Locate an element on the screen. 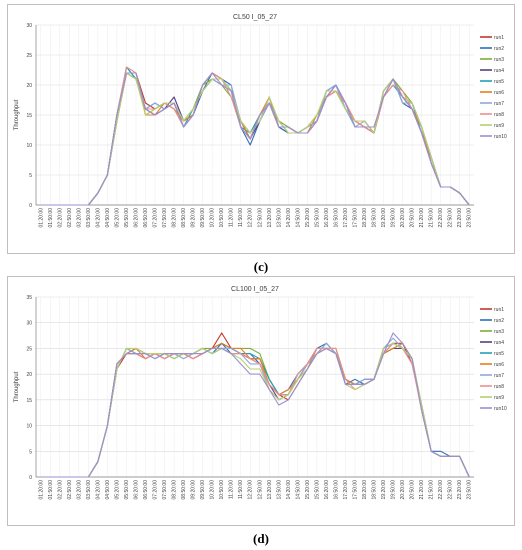 Image resolution: width=522 pixels, height=550 pixels. chart-d-xtick-label: 05:50:00 is located at coordinates (127, 490).